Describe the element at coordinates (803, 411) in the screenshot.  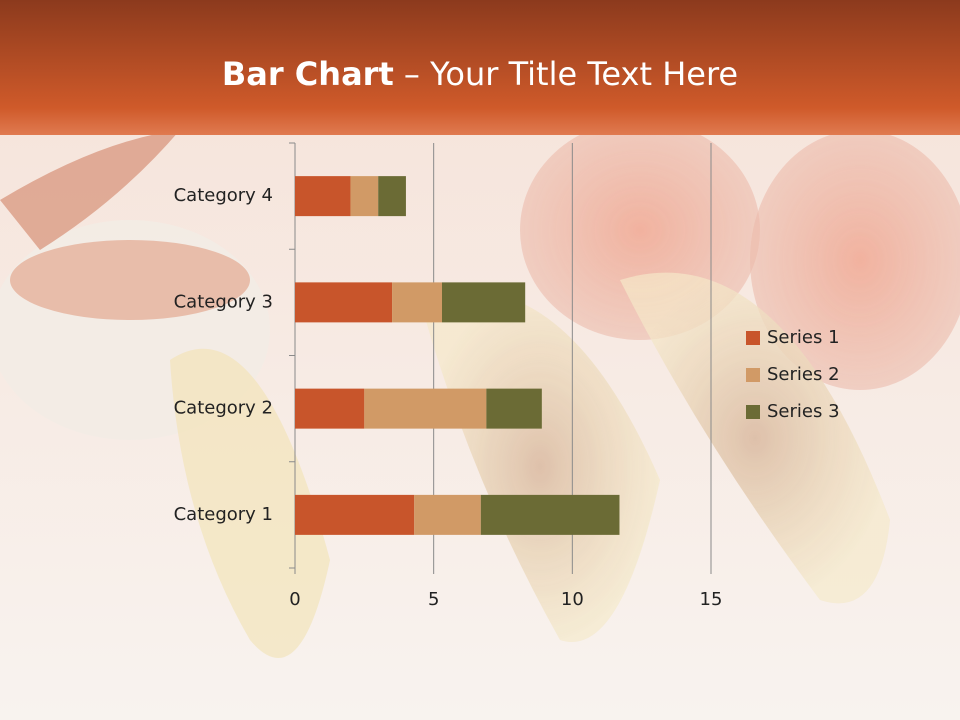
I see `legend-label: Series 3` at that location.